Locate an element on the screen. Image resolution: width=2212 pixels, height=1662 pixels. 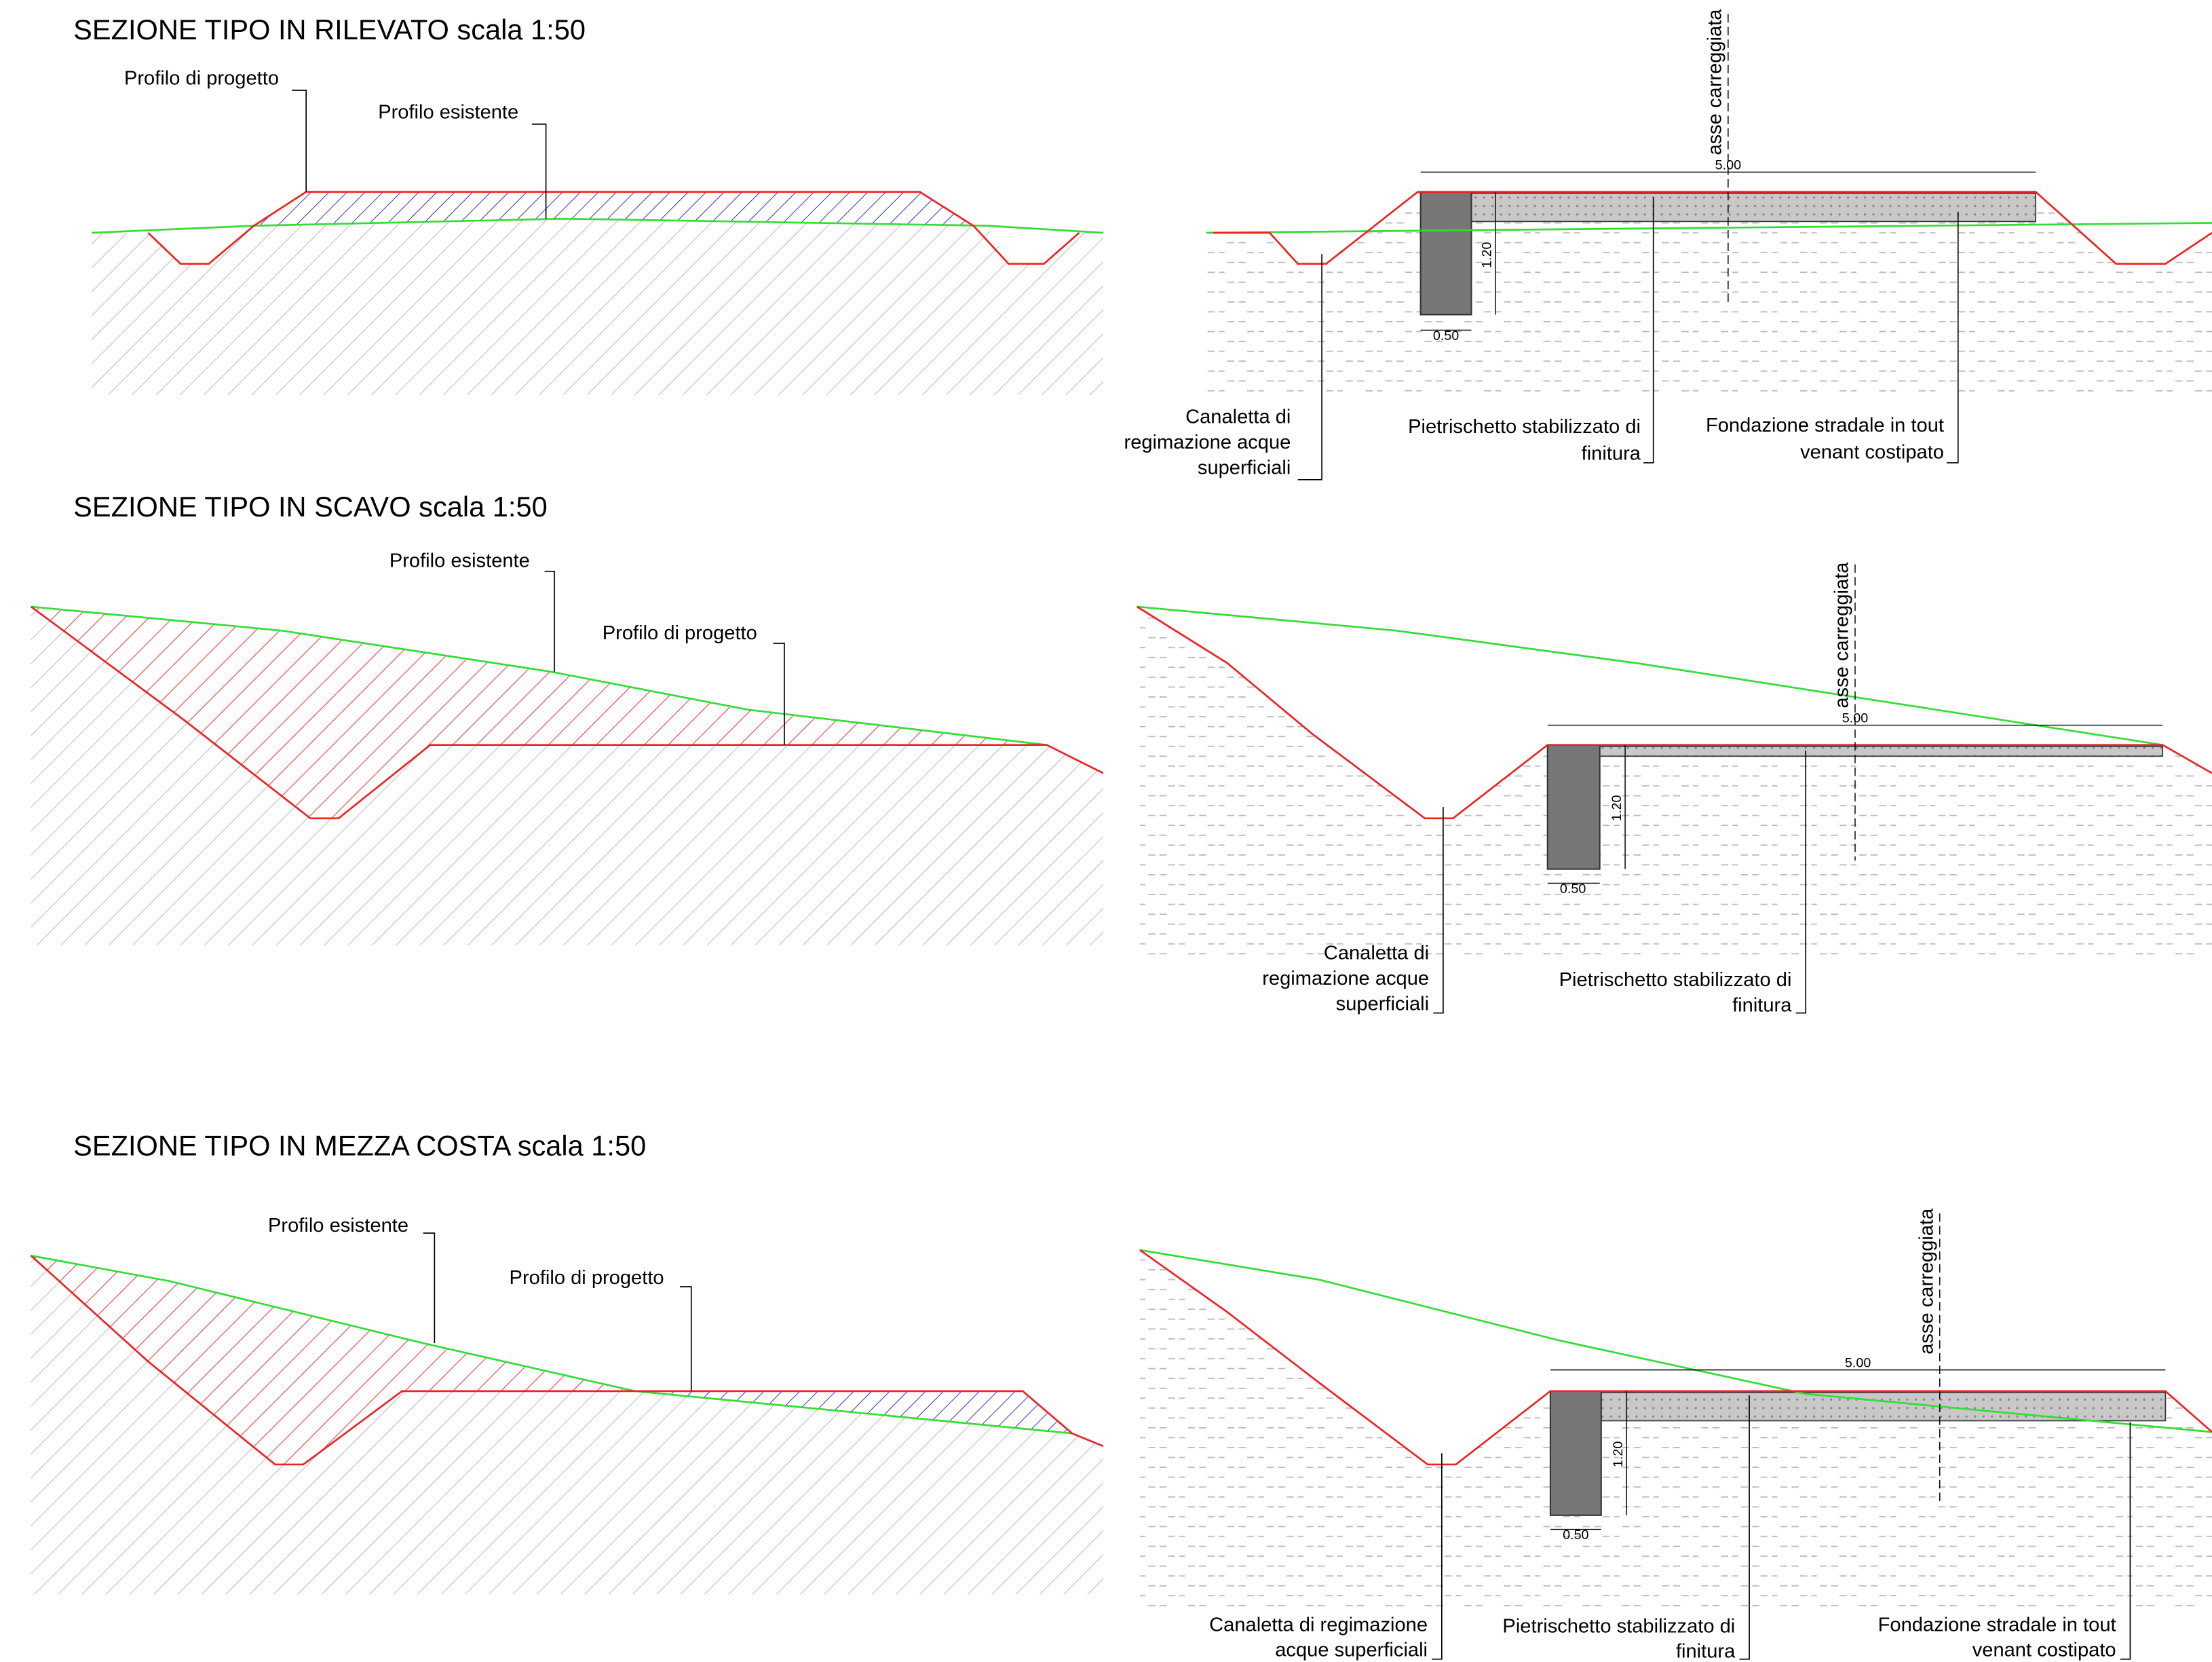
section-title: SEZIONE TIPO IN RILEVATO scala 1:50 is located at coordinates (329, 29).